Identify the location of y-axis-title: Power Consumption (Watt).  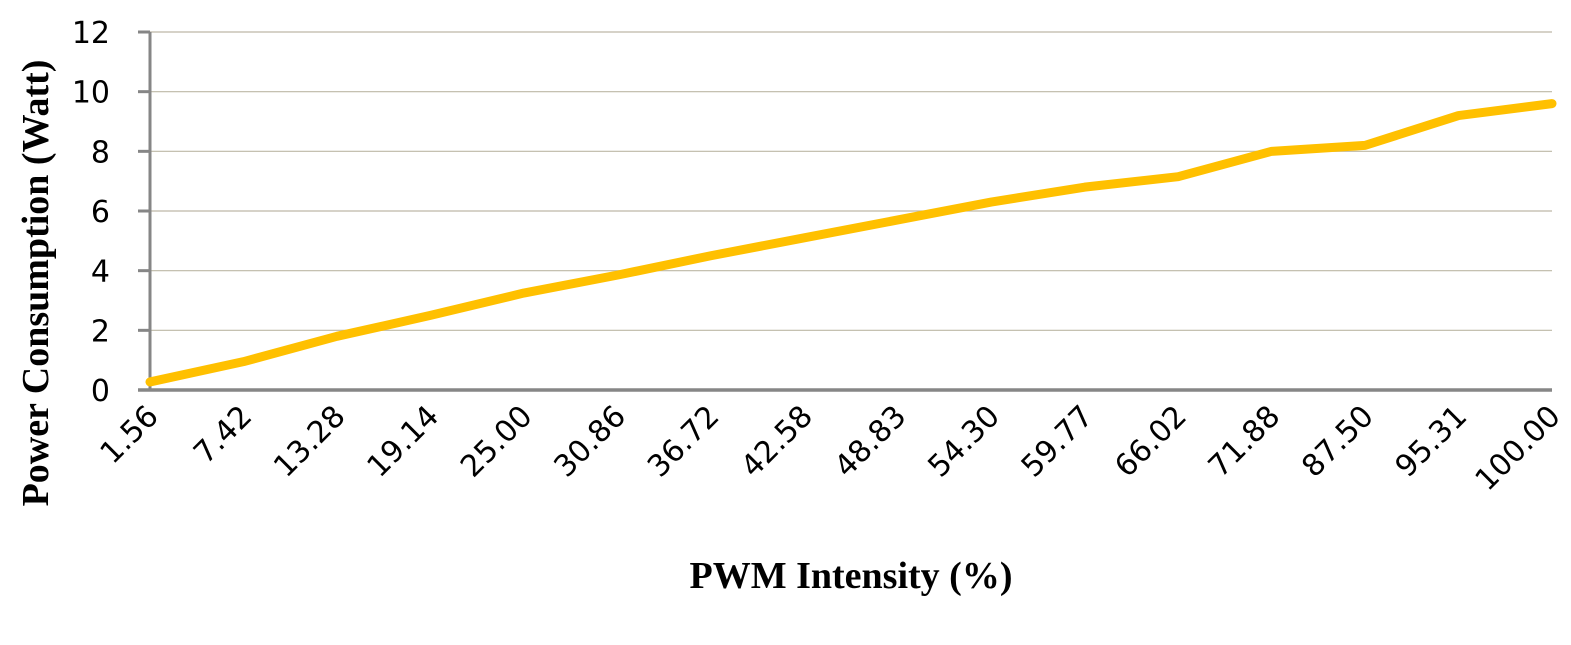
(36, 283).